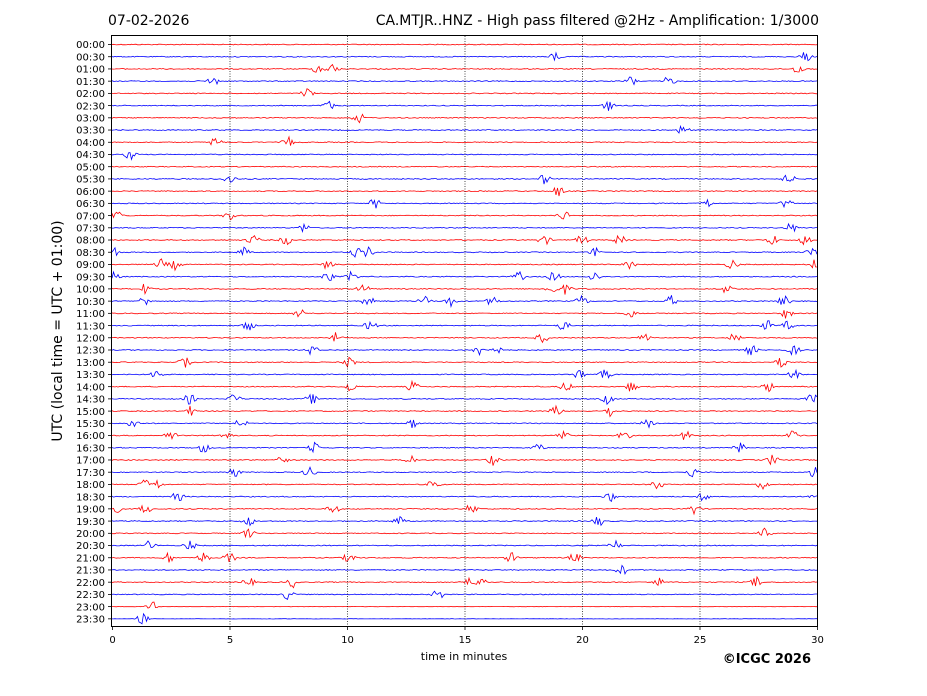  I want to click on date-label: 07-02-2026, so click(148, 21).